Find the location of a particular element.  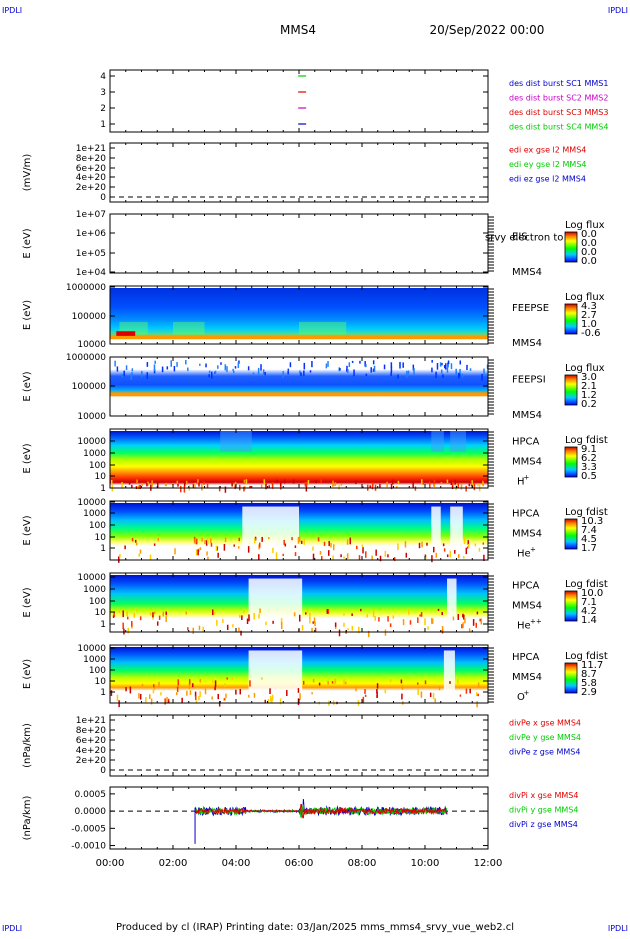

y-axis-label: E (eV) is located at coordinates (27, 315).